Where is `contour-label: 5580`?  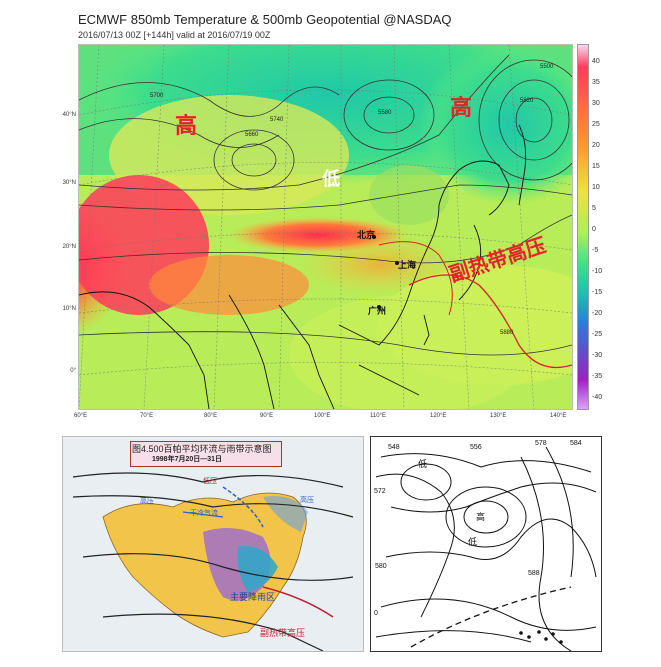 contour-label: 5580 is located at coordinates (385, 113).